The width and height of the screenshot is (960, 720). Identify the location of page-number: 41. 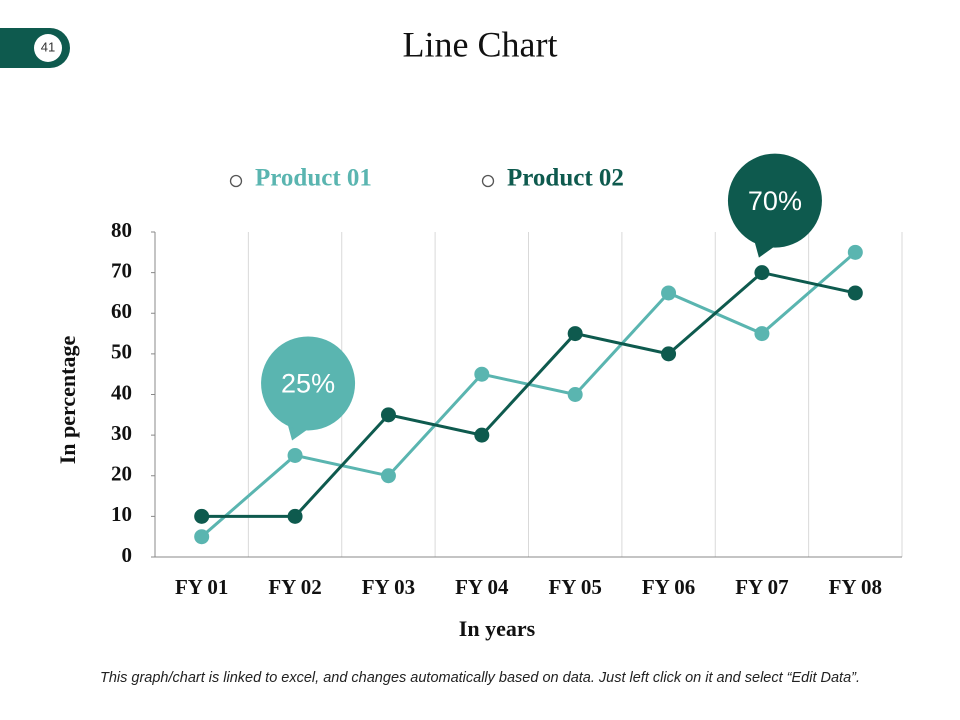
(48, 46).